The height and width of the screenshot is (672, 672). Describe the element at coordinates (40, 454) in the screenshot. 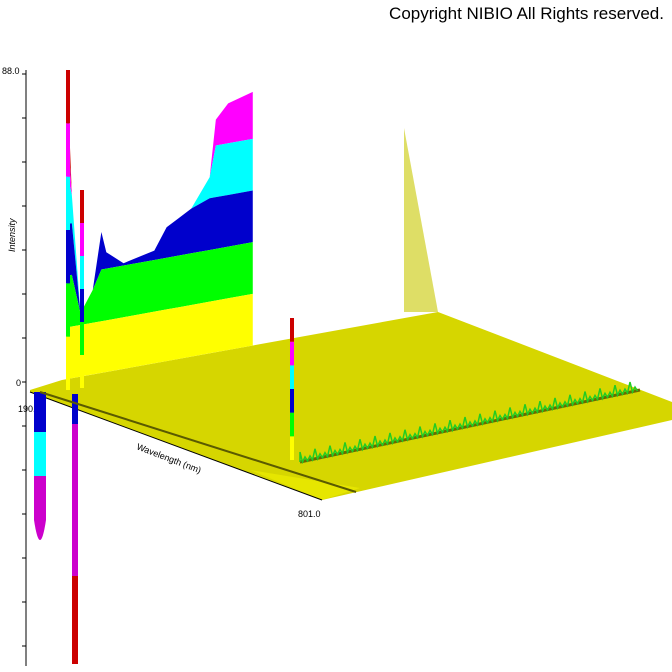

I see `negative-dip-left-cyan` at that location.